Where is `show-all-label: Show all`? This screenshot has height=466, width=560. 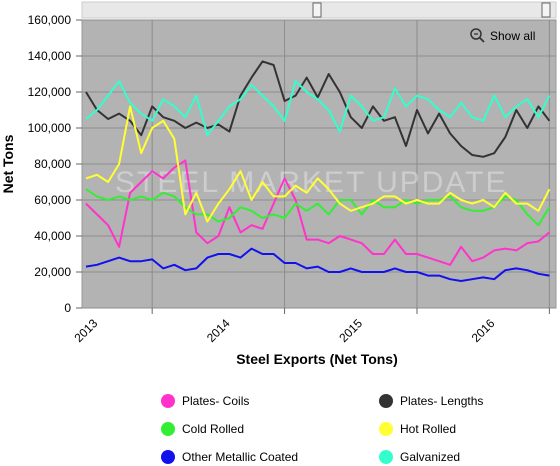
show-all-label: Show all is located at coordinates (512, 36).